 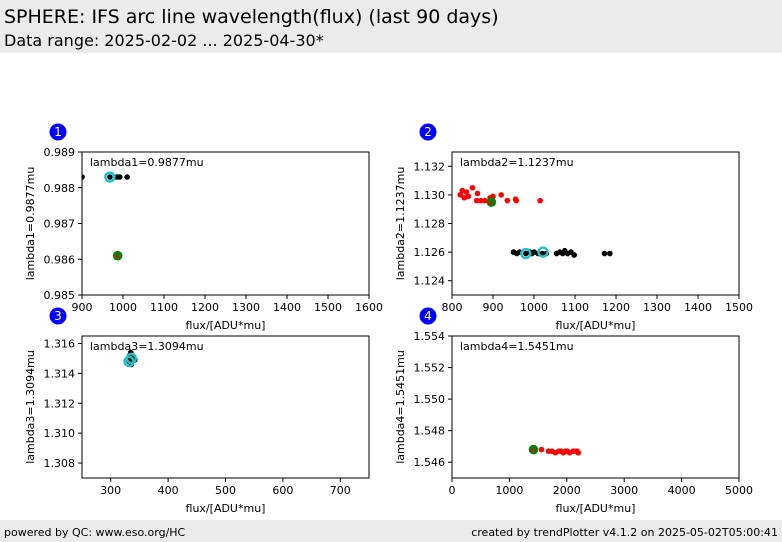 I want to click on y-tick-label: 1.126, so click(x=430, y=252).